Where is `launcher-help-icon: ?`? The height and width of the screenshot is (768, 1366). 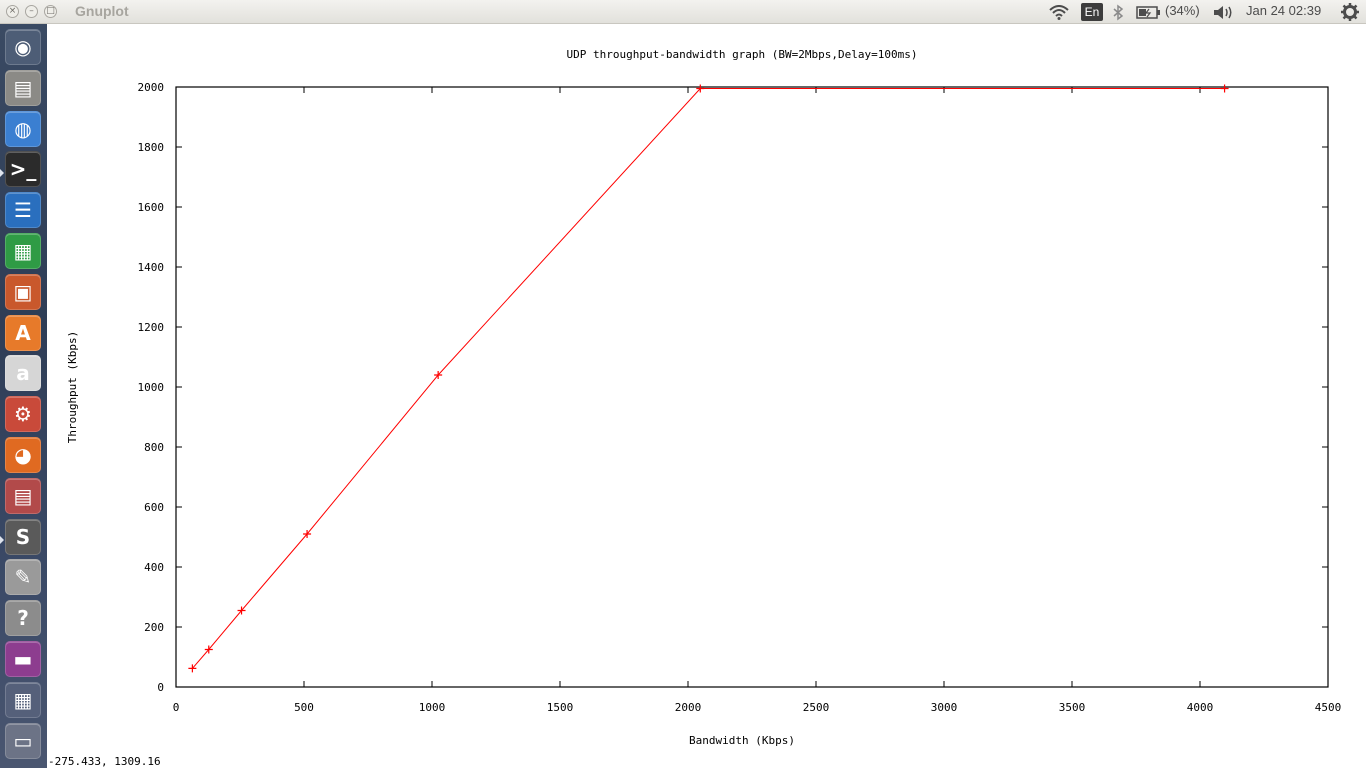
launcher-help-icon: ? is located at coordinates (23, 618).